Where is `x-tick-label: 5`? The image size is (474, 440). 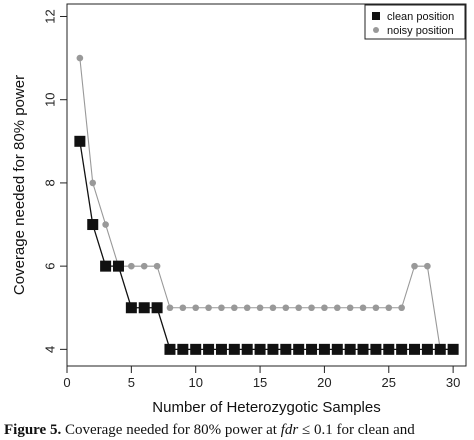
x-tick-label: 5 is located at coordinates (131, 382).